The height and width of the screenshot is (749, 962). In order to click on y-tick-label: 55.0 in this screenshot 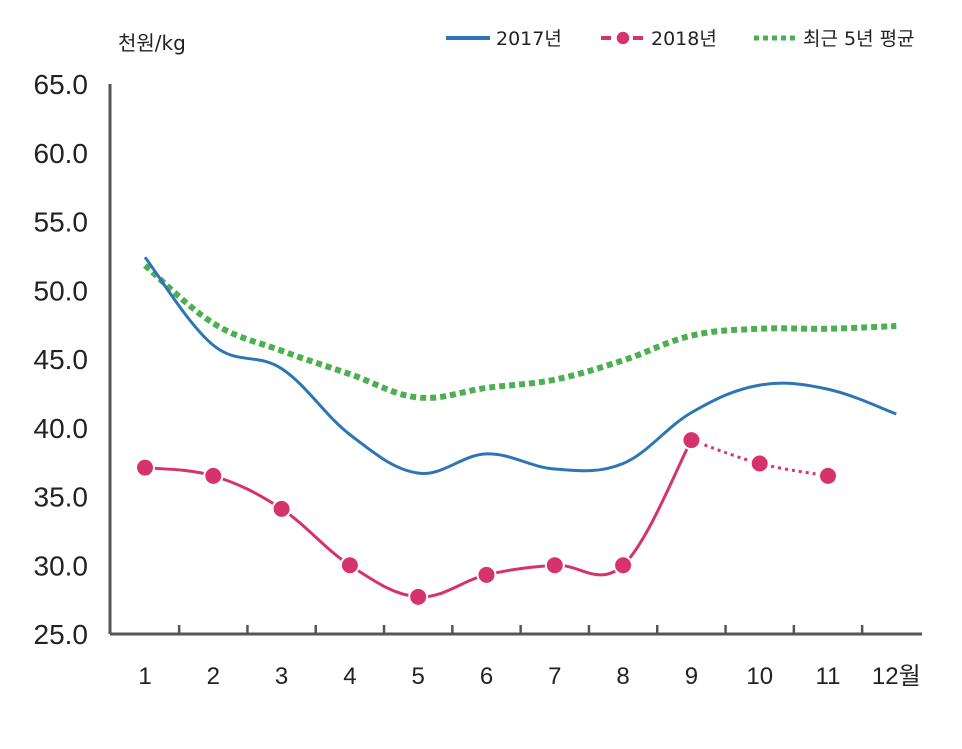, I will do `click(61, 222)`.